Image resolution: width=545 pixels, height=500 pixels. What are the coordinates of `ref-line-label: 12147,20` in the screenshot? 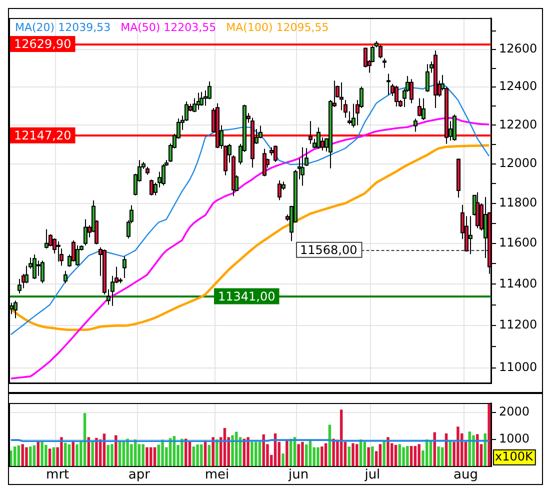 It's located at (43, 135).